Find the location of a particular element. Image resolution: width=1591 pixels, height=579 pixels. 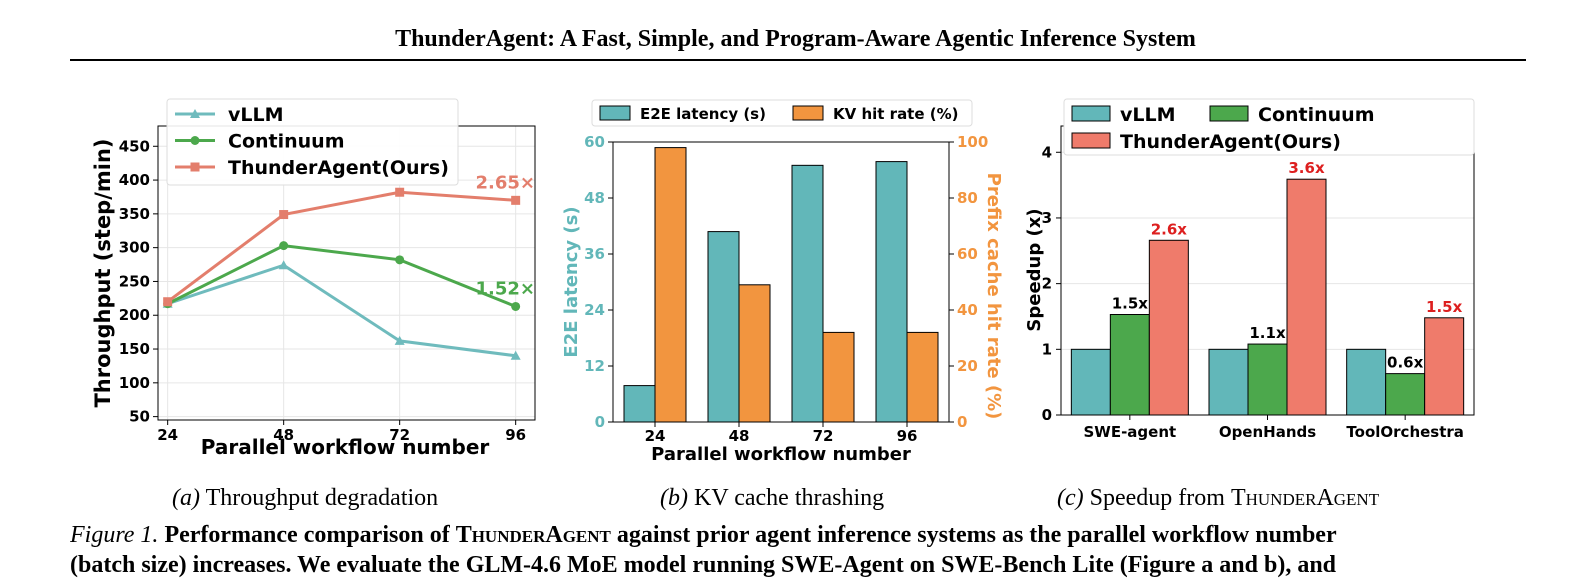

ytick-label-right: 0 is located at coordinates (962, 422).